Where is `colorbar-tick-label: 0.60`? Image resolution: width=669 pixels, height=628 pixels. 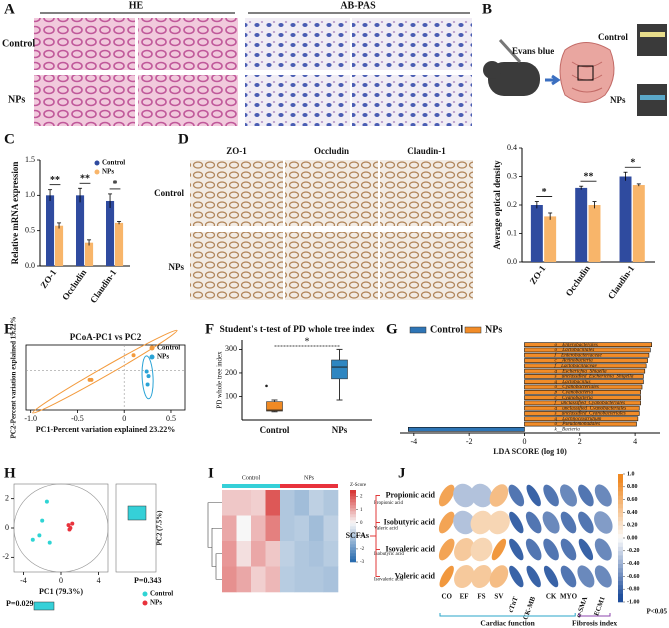 colorbar-tick-label: 0.60 is located at coordinates (632, 500).